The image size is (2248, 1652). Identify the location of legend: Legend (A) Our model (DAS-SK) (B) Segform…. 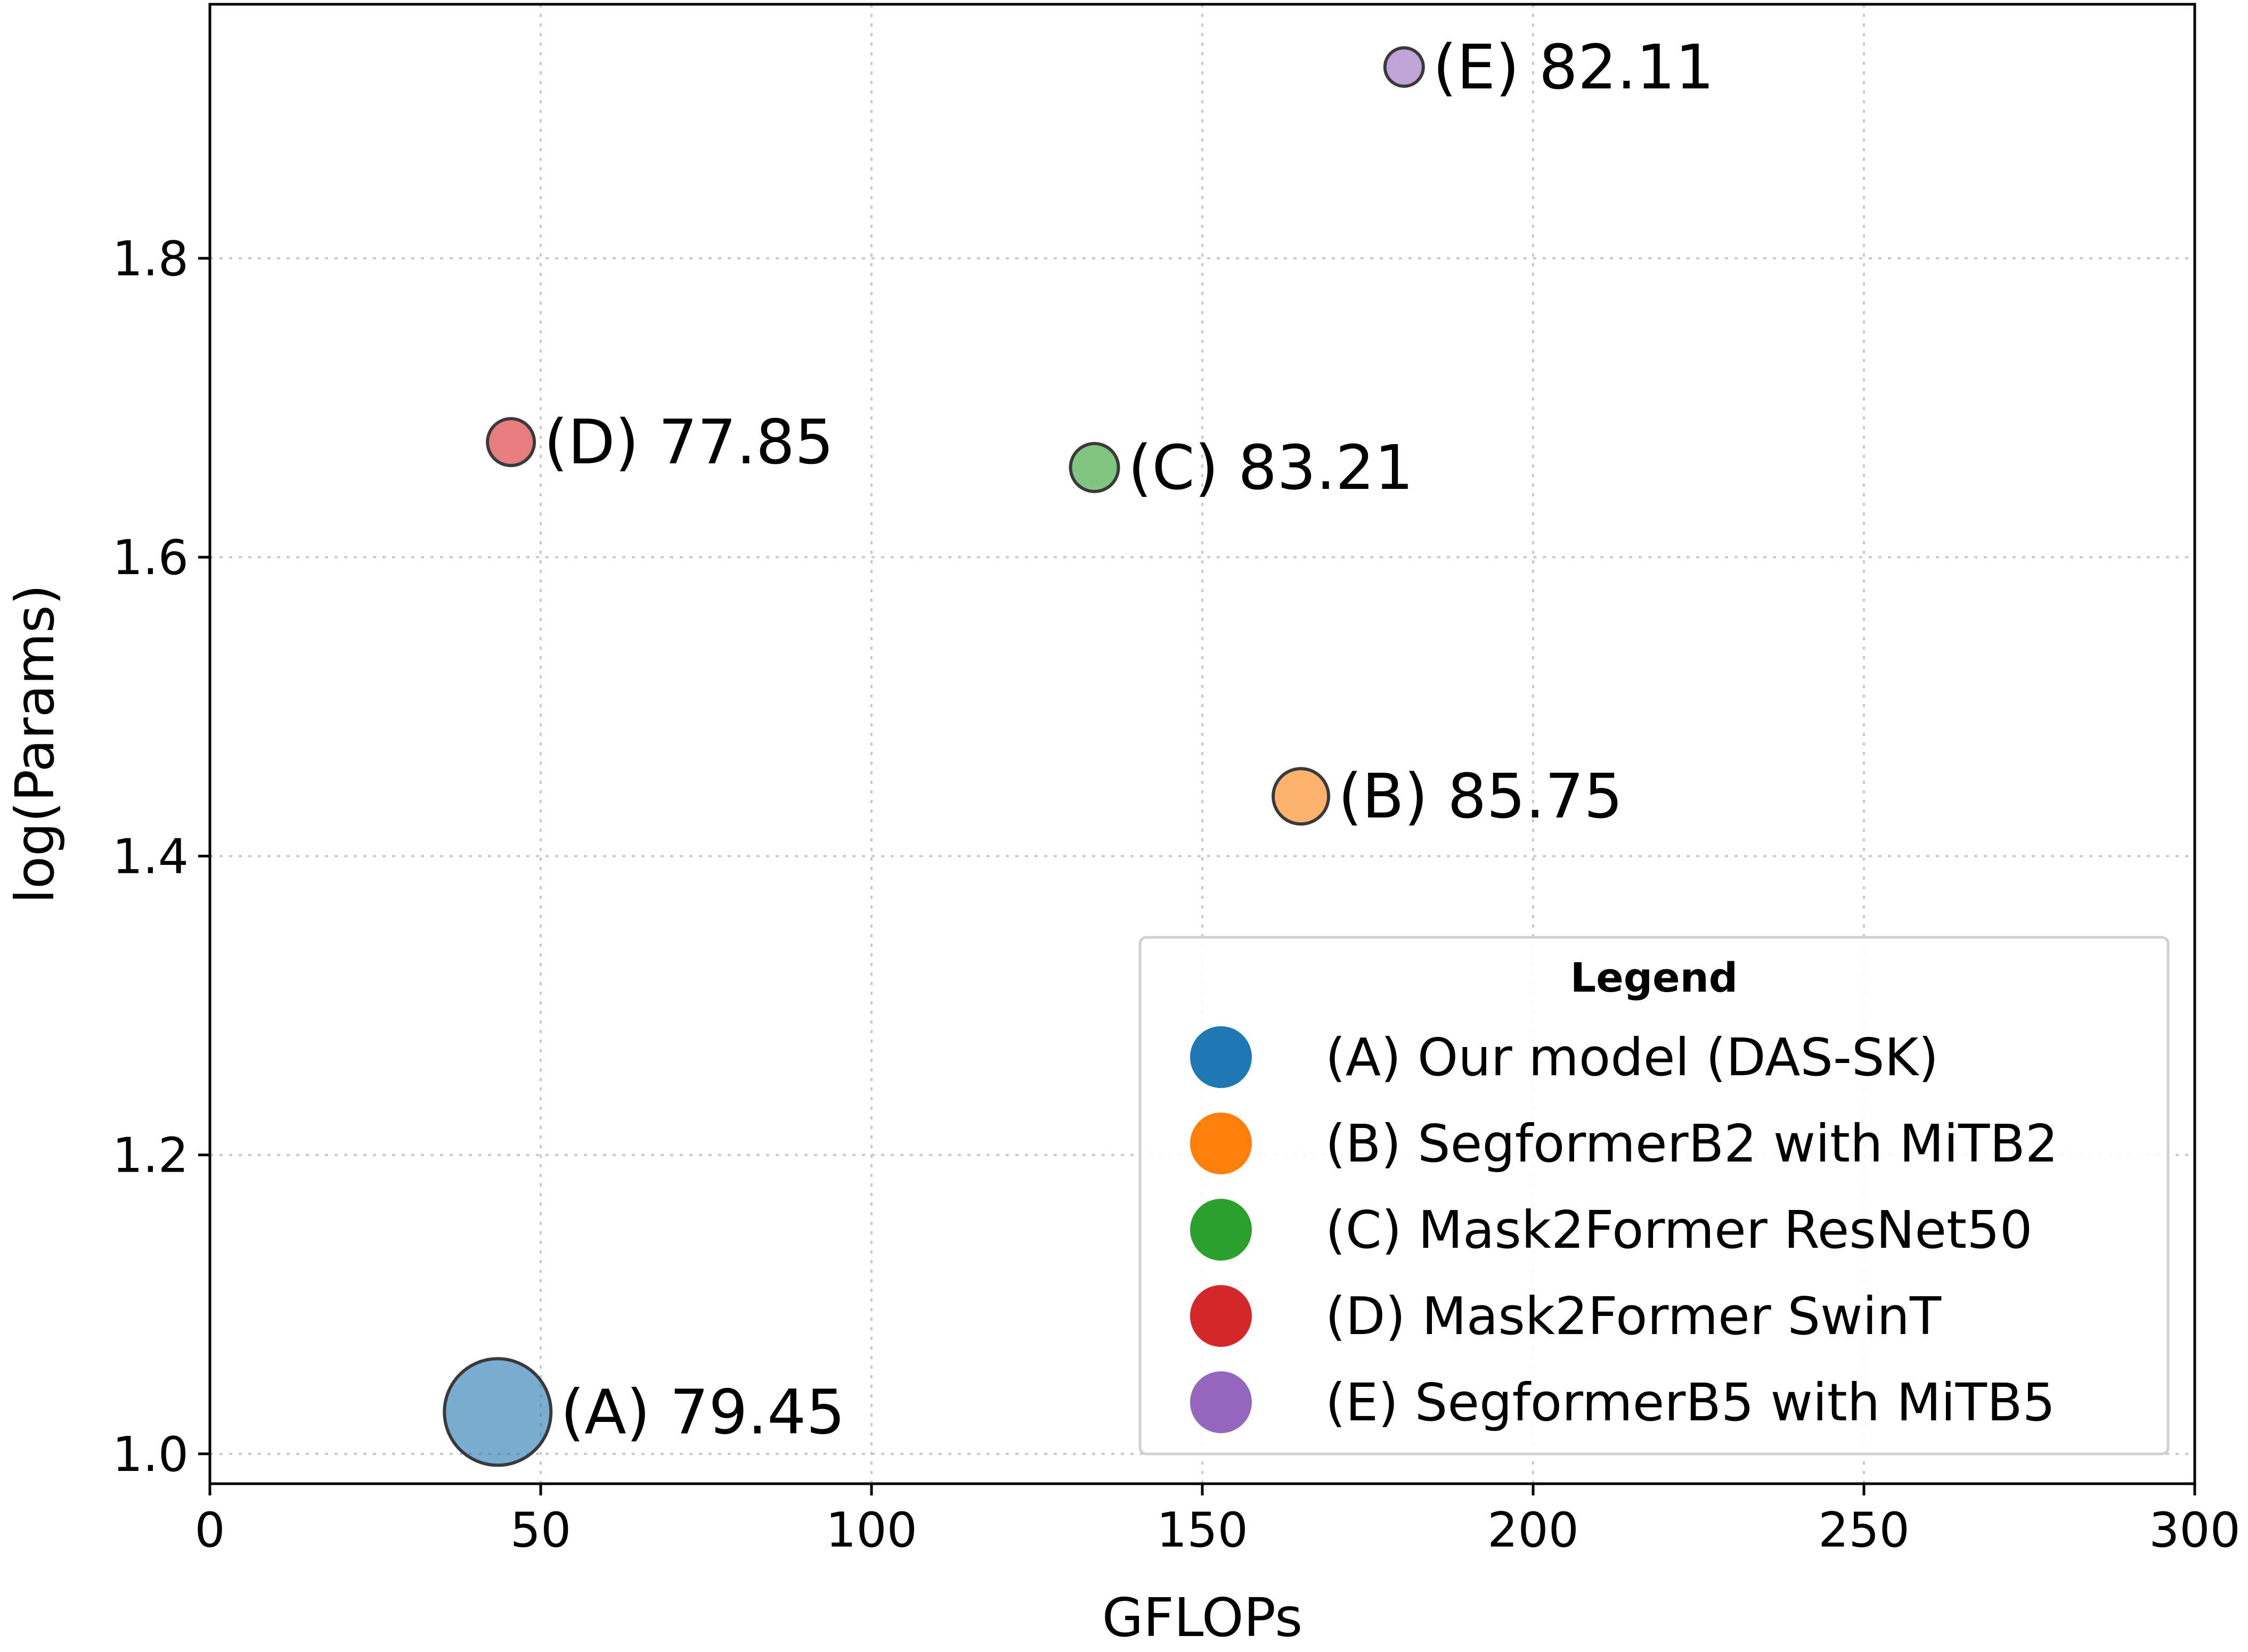
(1654, 1195).